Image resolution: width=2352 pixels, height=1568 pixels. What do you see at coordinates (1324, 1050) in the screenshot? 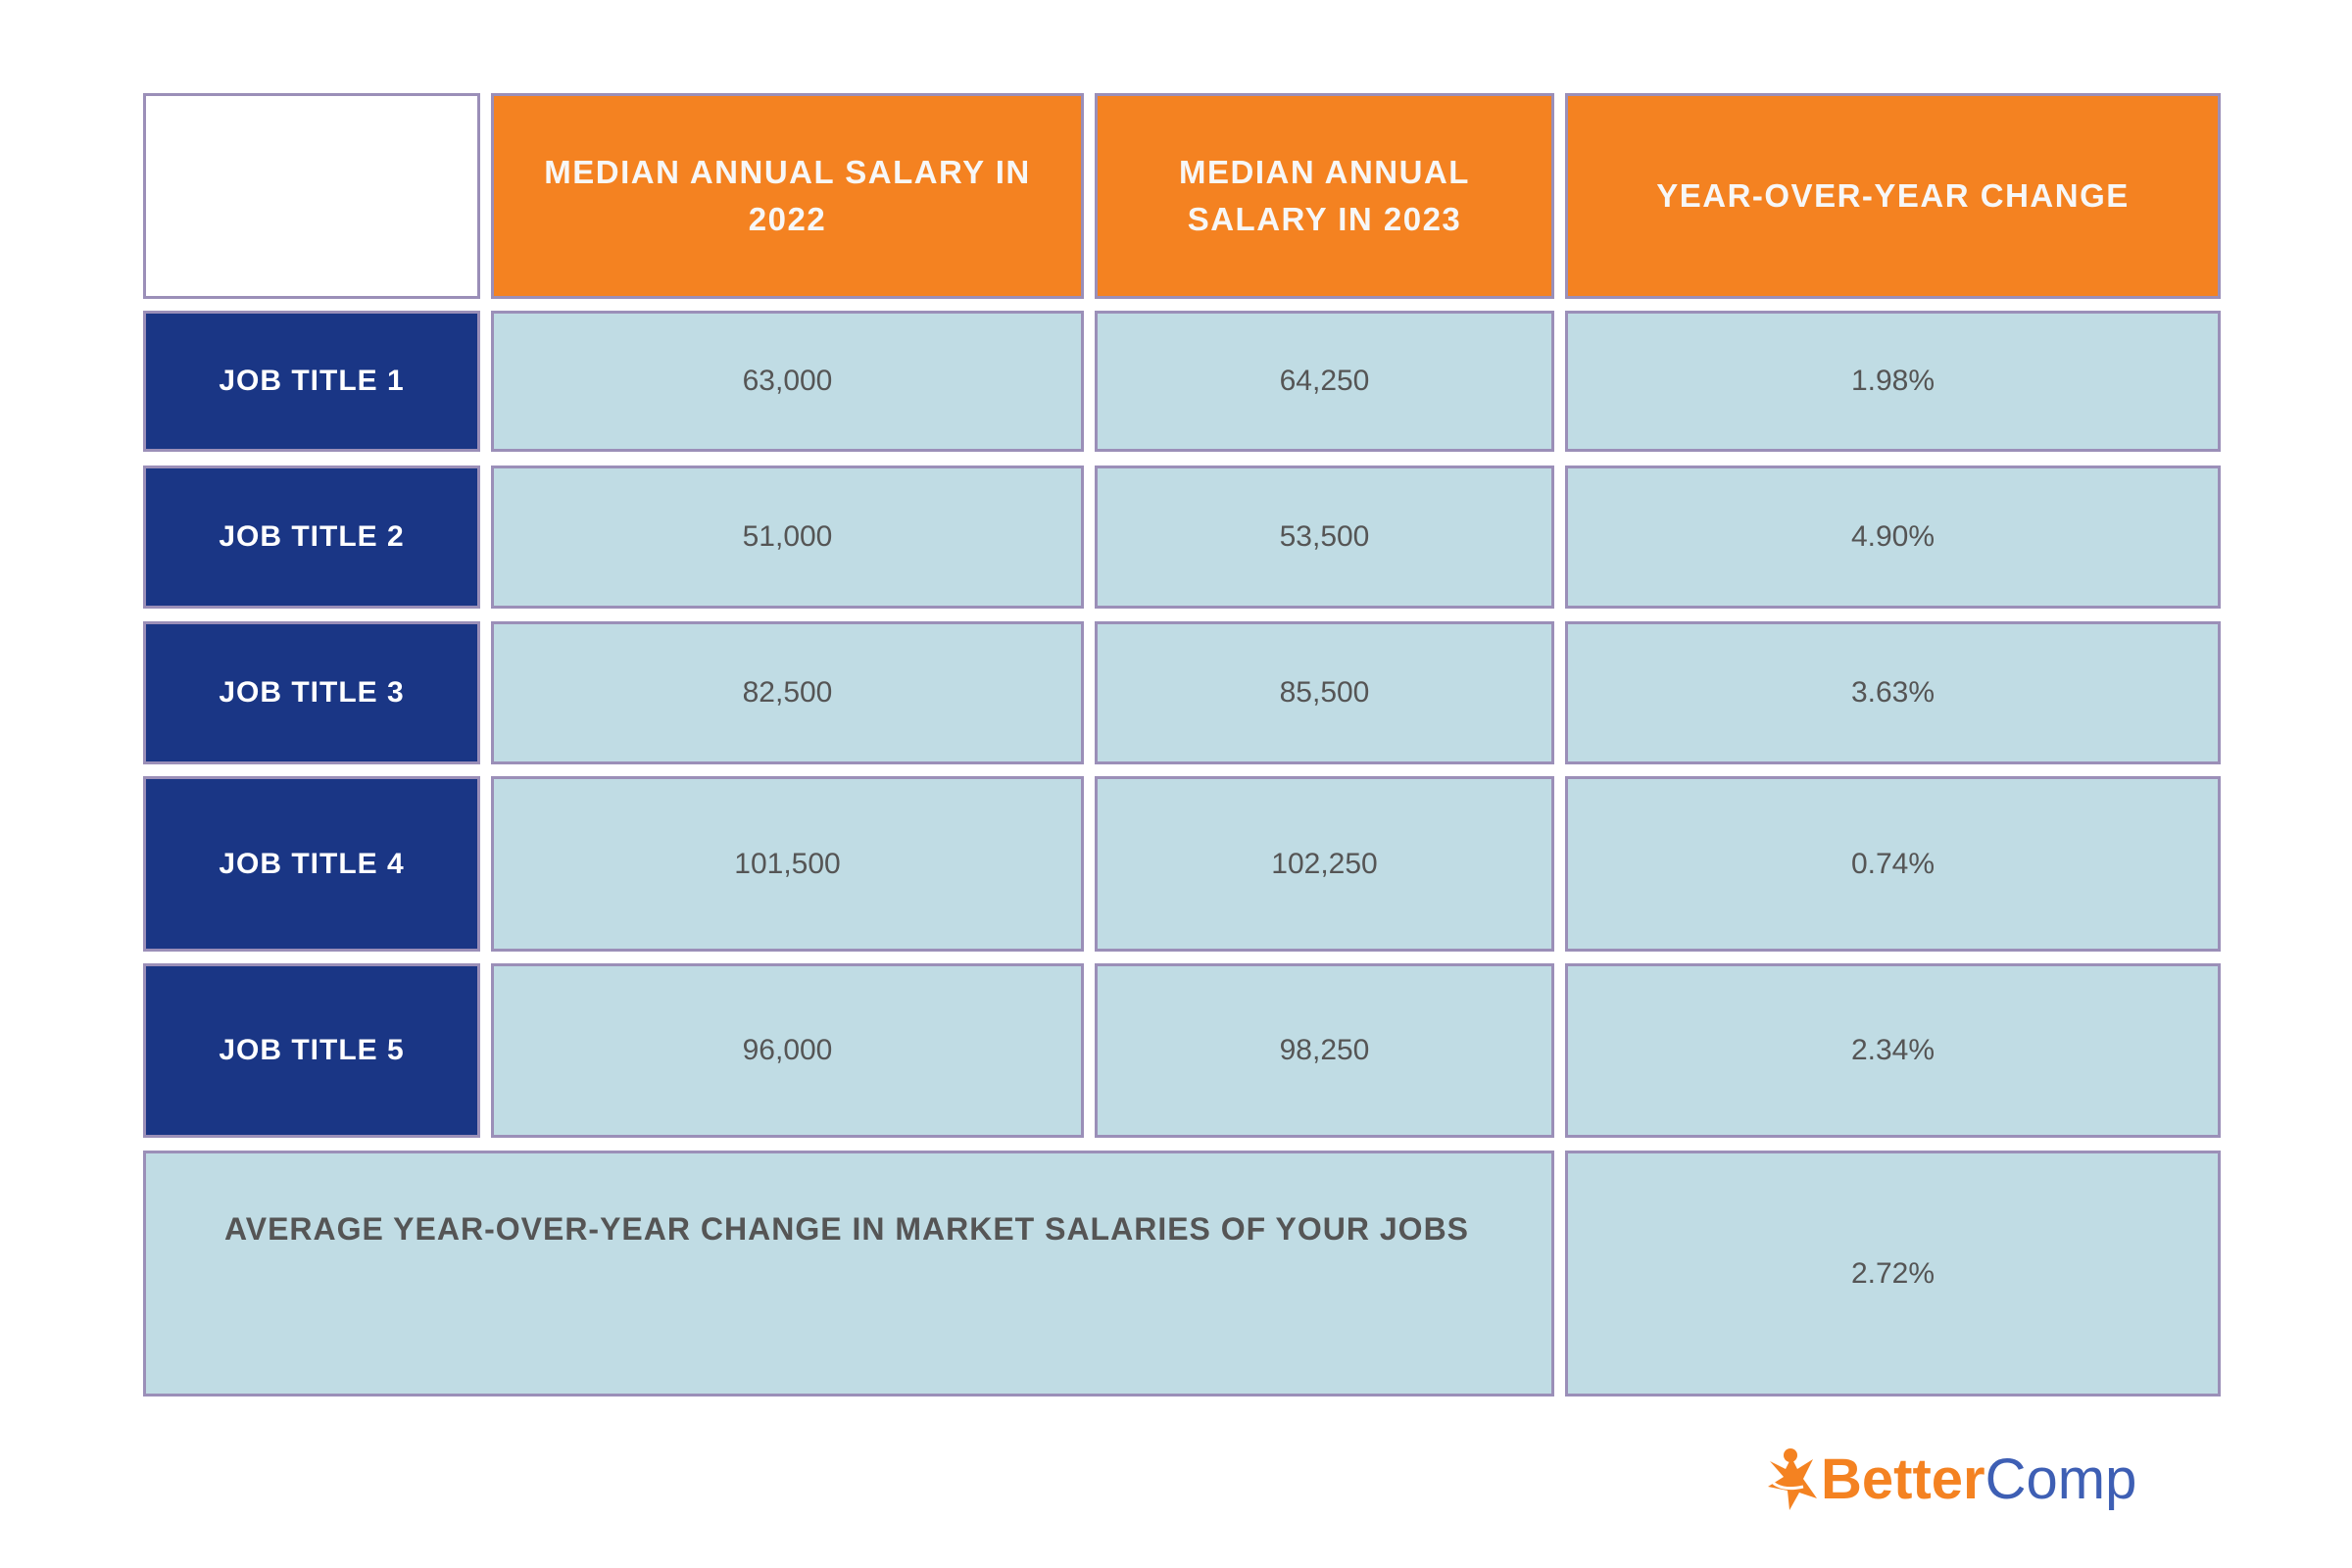
I see `salary-2023-cell: 98,250` at bounding box center [1324, 1050].